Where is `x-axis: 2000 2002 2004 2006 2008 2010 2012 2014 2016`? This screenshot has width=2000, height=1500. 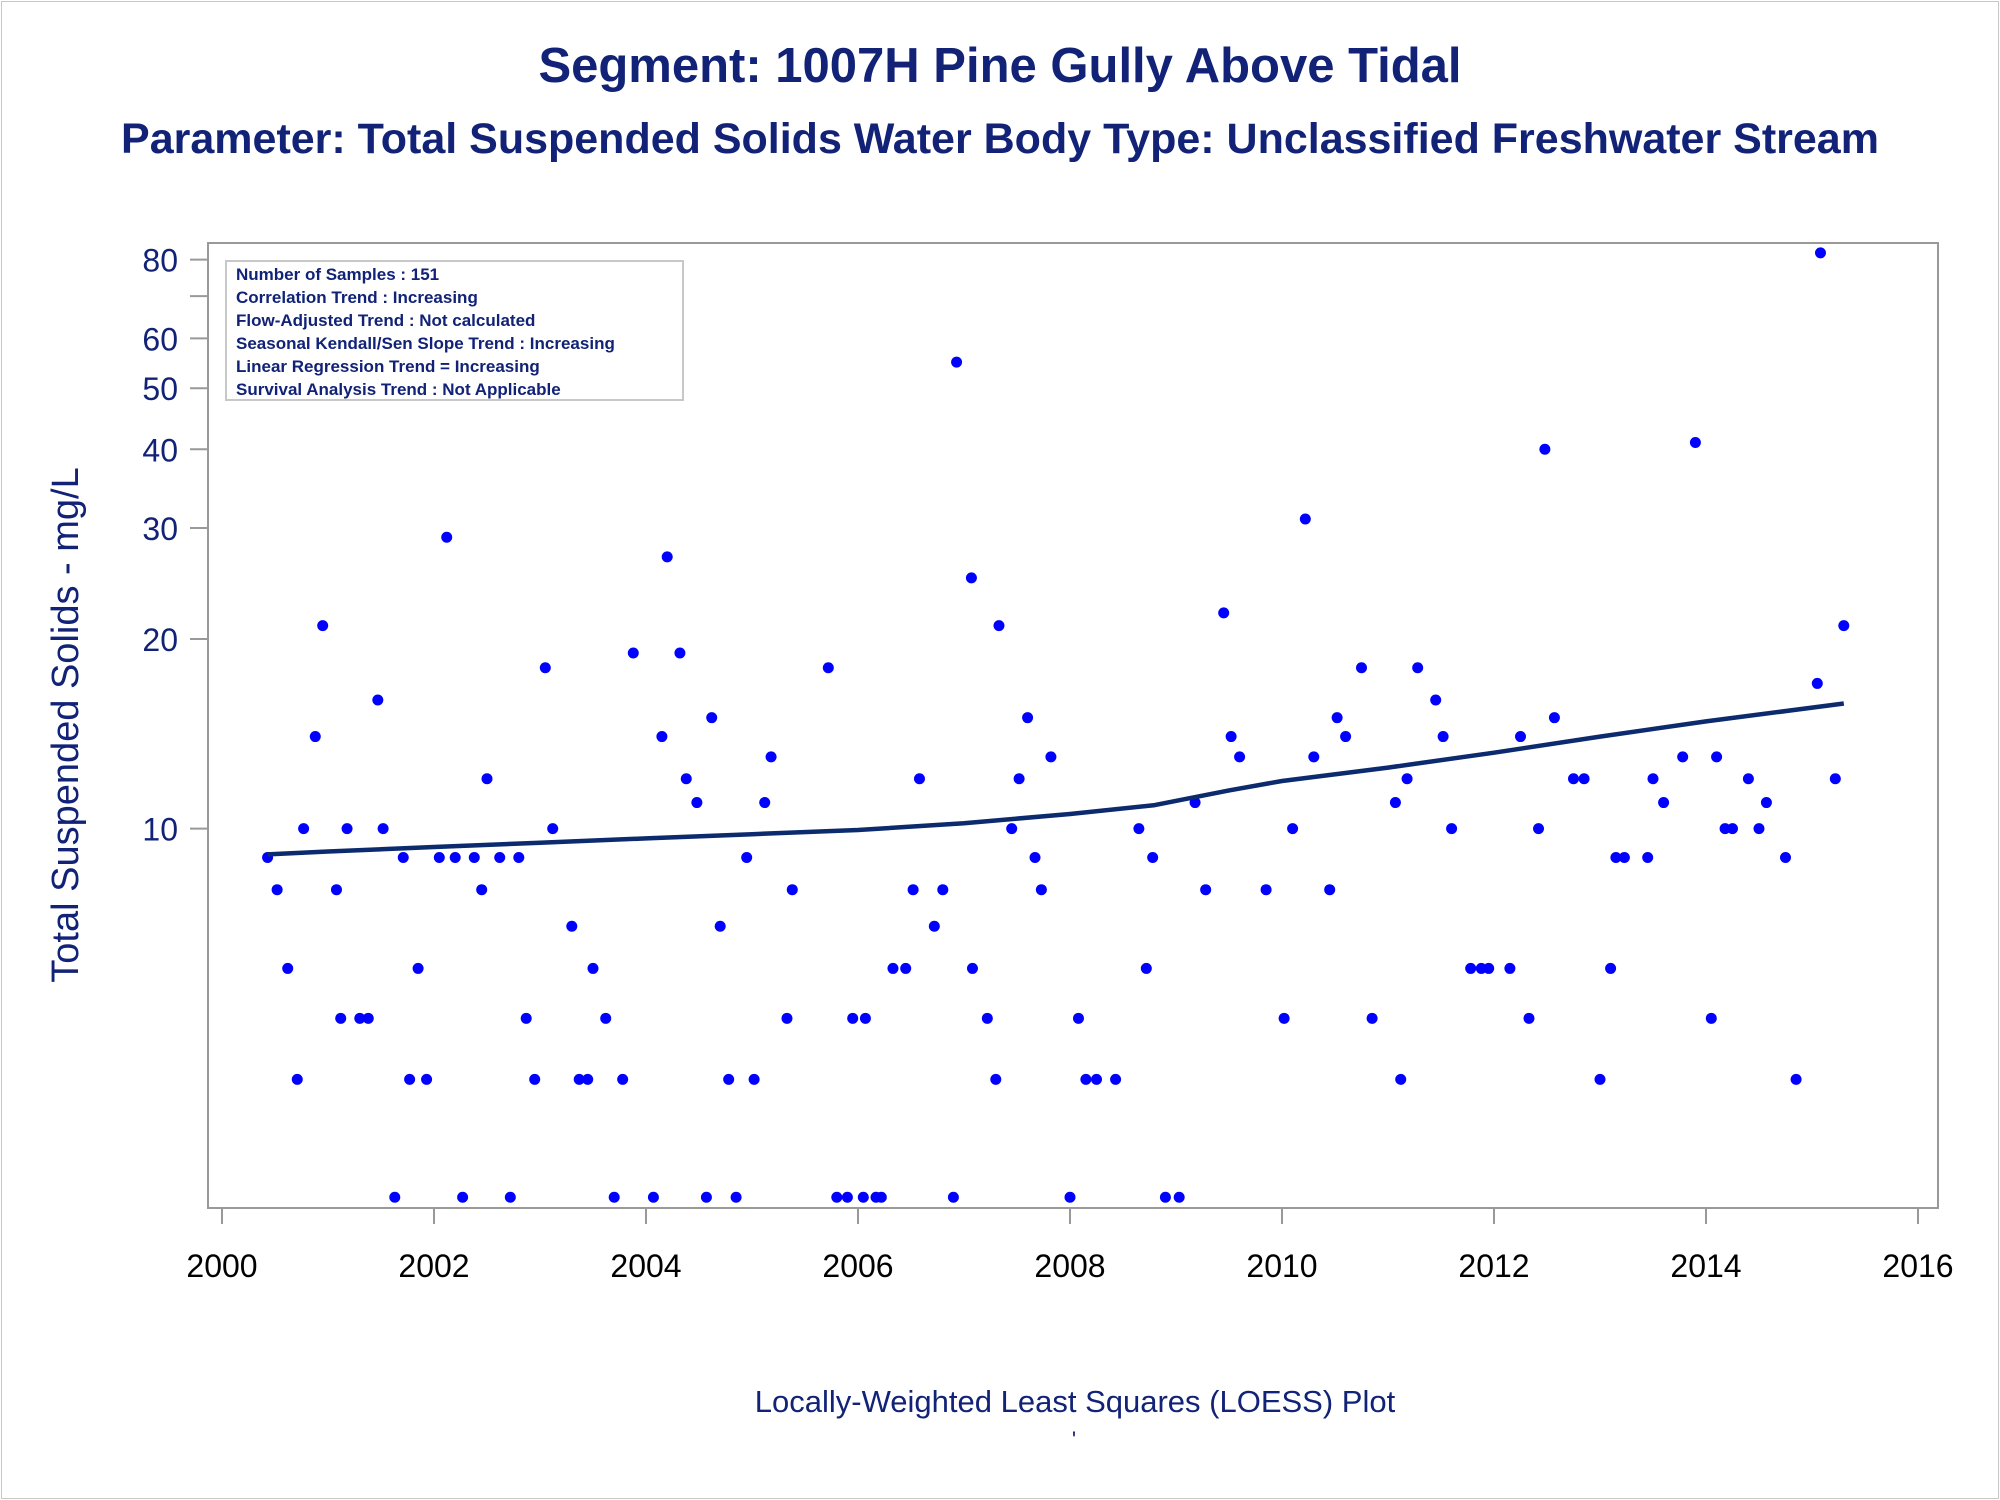
x-axis: 2000 2002 2004 2006 2008 2010 2012 2014 2016 is located at coordinates (1070, 1246).